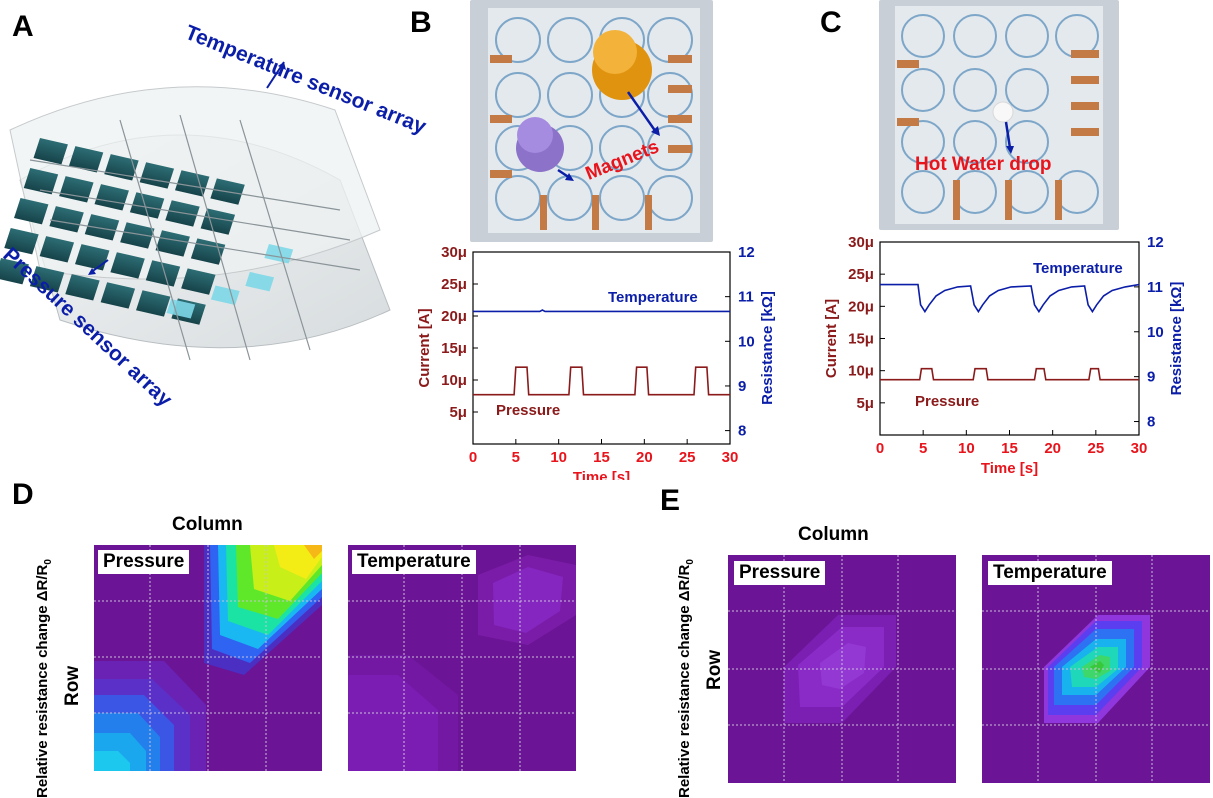 The height and width of the screenshot is (798, 1213). What do you see at coordinates (601, 381) in the screenshot?
I see `chart-b-series-pressure` at bounding box center [601, 381].